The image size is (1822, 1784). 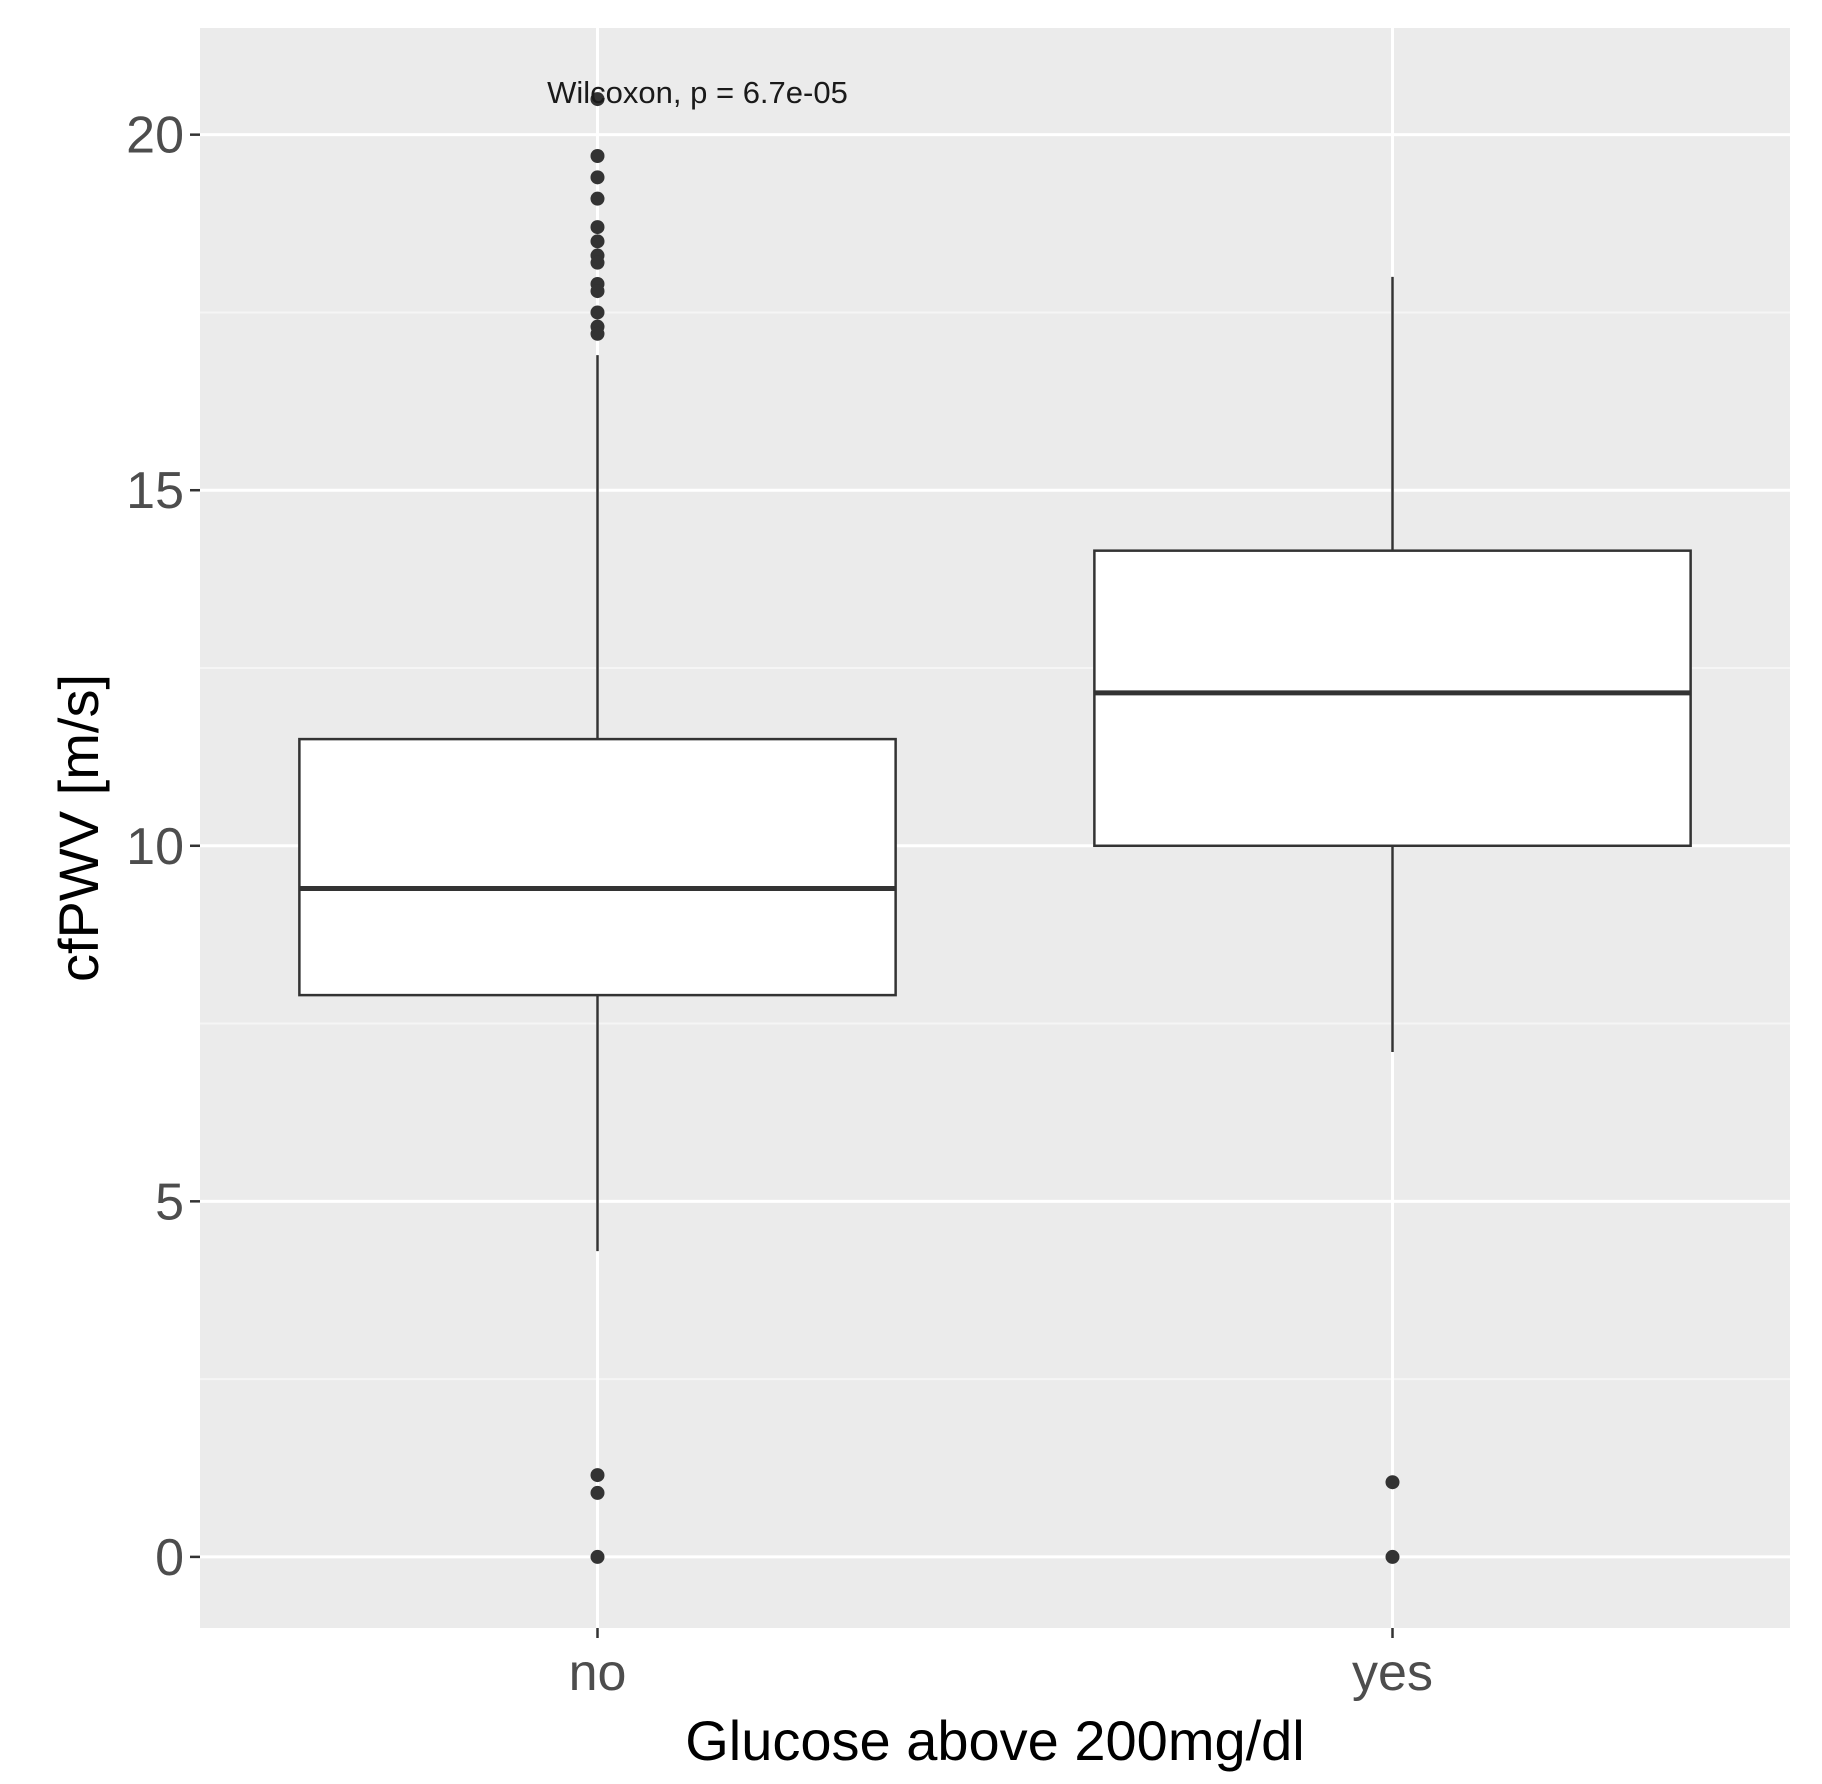 What do you see at coordinates (155, 491) in the screenshot?
I see `y-tick-label: 15` at bounding box center [155, 491].